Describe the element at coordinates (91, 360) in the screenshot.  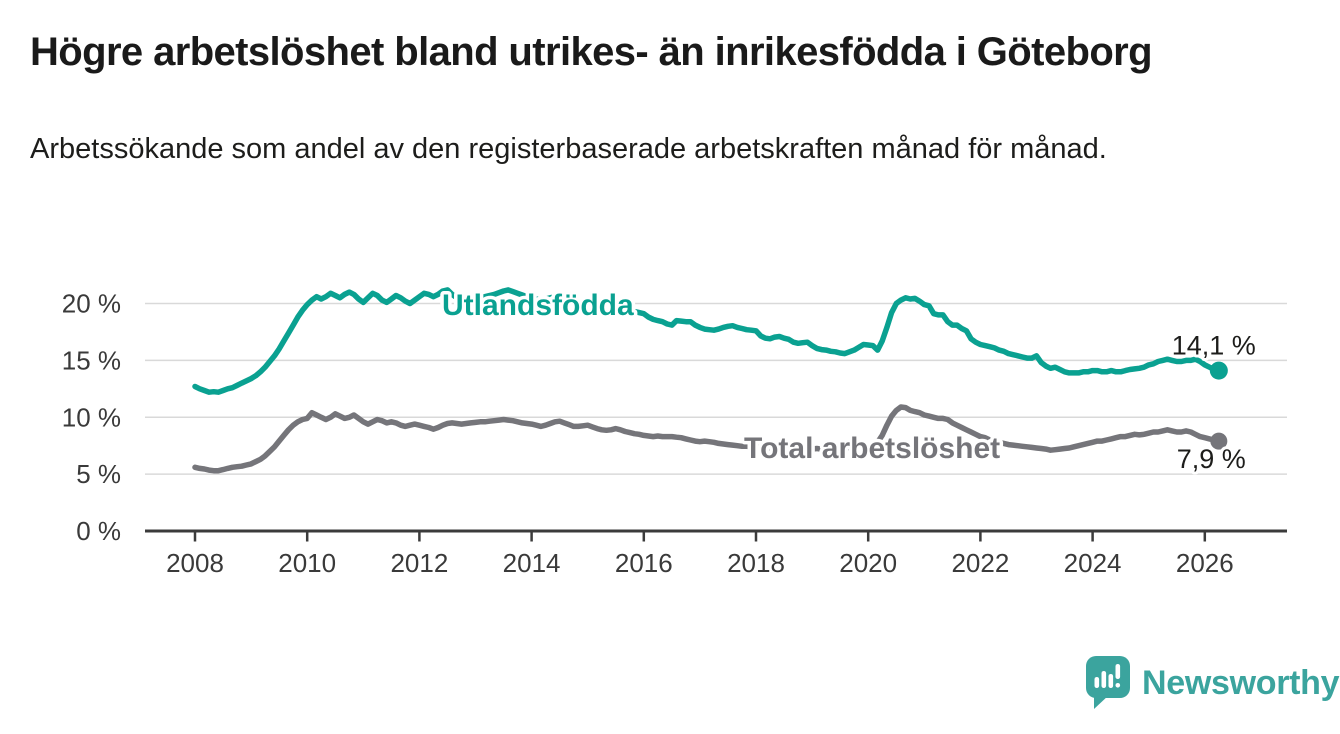
I see `y-tick-label: 15 %` at that location.